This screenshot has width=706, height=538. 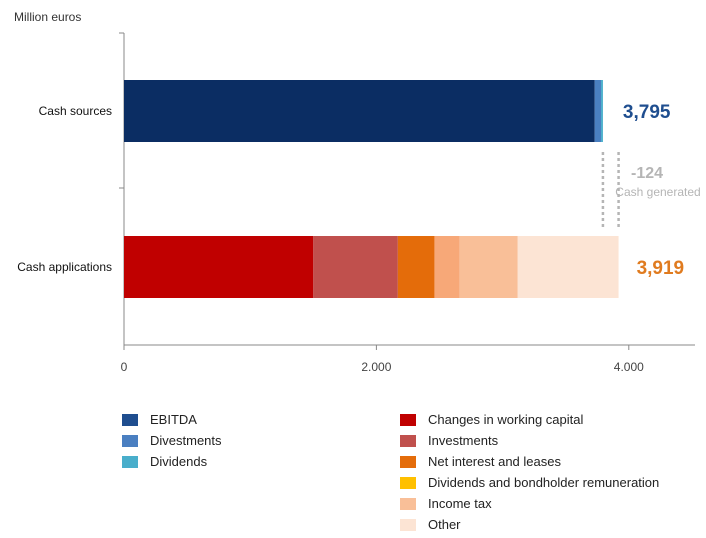 I want to click on legend-label: Dividends and bondholder remuneration, so click(x=543, y=483).